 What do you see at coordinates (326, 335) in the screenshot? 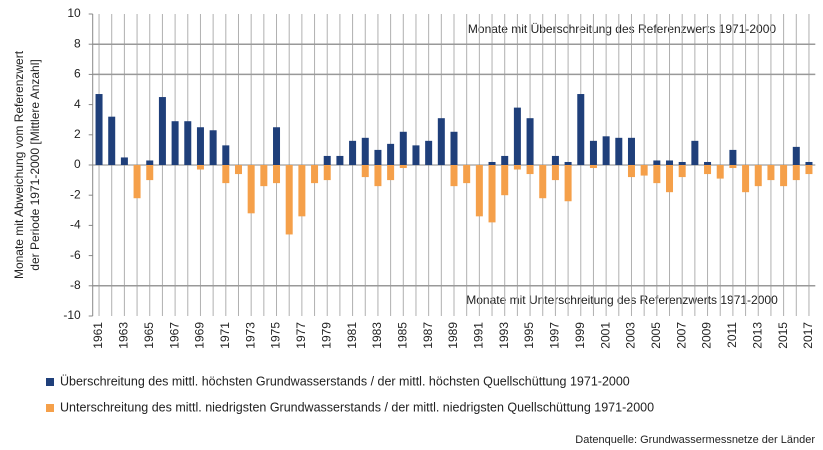
I see `x-tick-label: 1979` at bounding box center [326, 335].